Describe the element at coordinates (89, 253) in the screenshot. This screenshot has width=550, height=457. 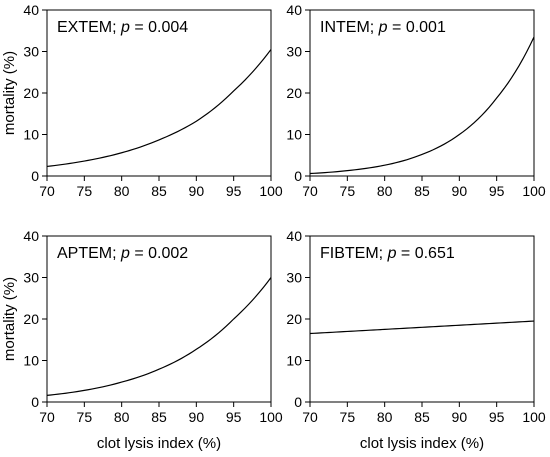
I see `panel-title-prefix: APTEM;` at that location.